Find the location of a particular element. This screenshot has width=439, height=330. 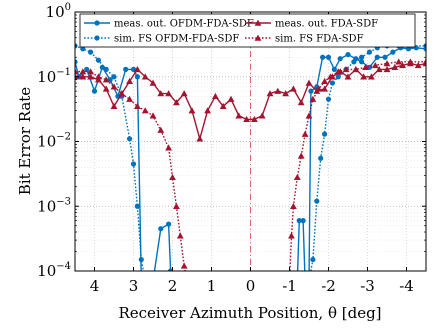

x-tick-label: 3 is located at coordinates (134, 286).